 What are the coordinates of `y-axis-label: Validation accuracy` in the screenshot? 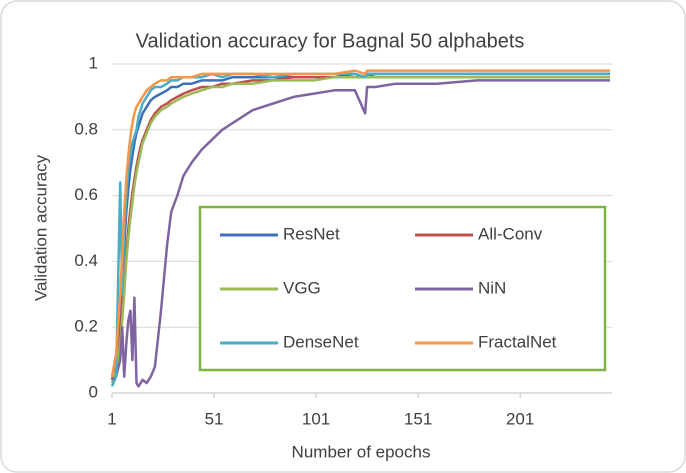 It's located at (40, 227).